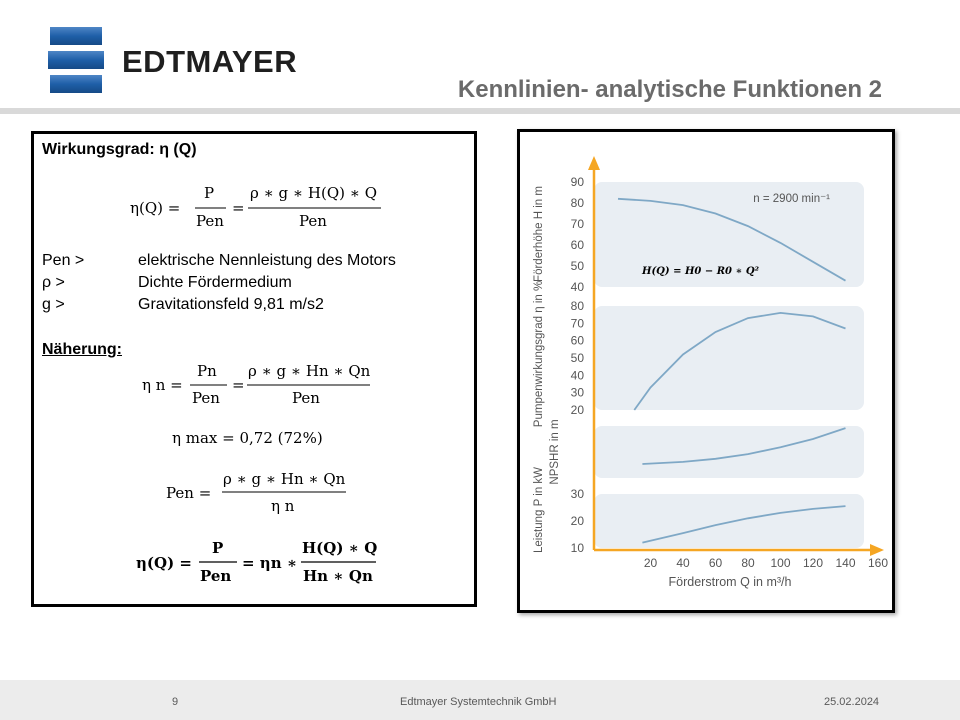 The height and width of the screenshot is (720, 960). I want to click on chart-panel-2-bg, so click(729, 358).